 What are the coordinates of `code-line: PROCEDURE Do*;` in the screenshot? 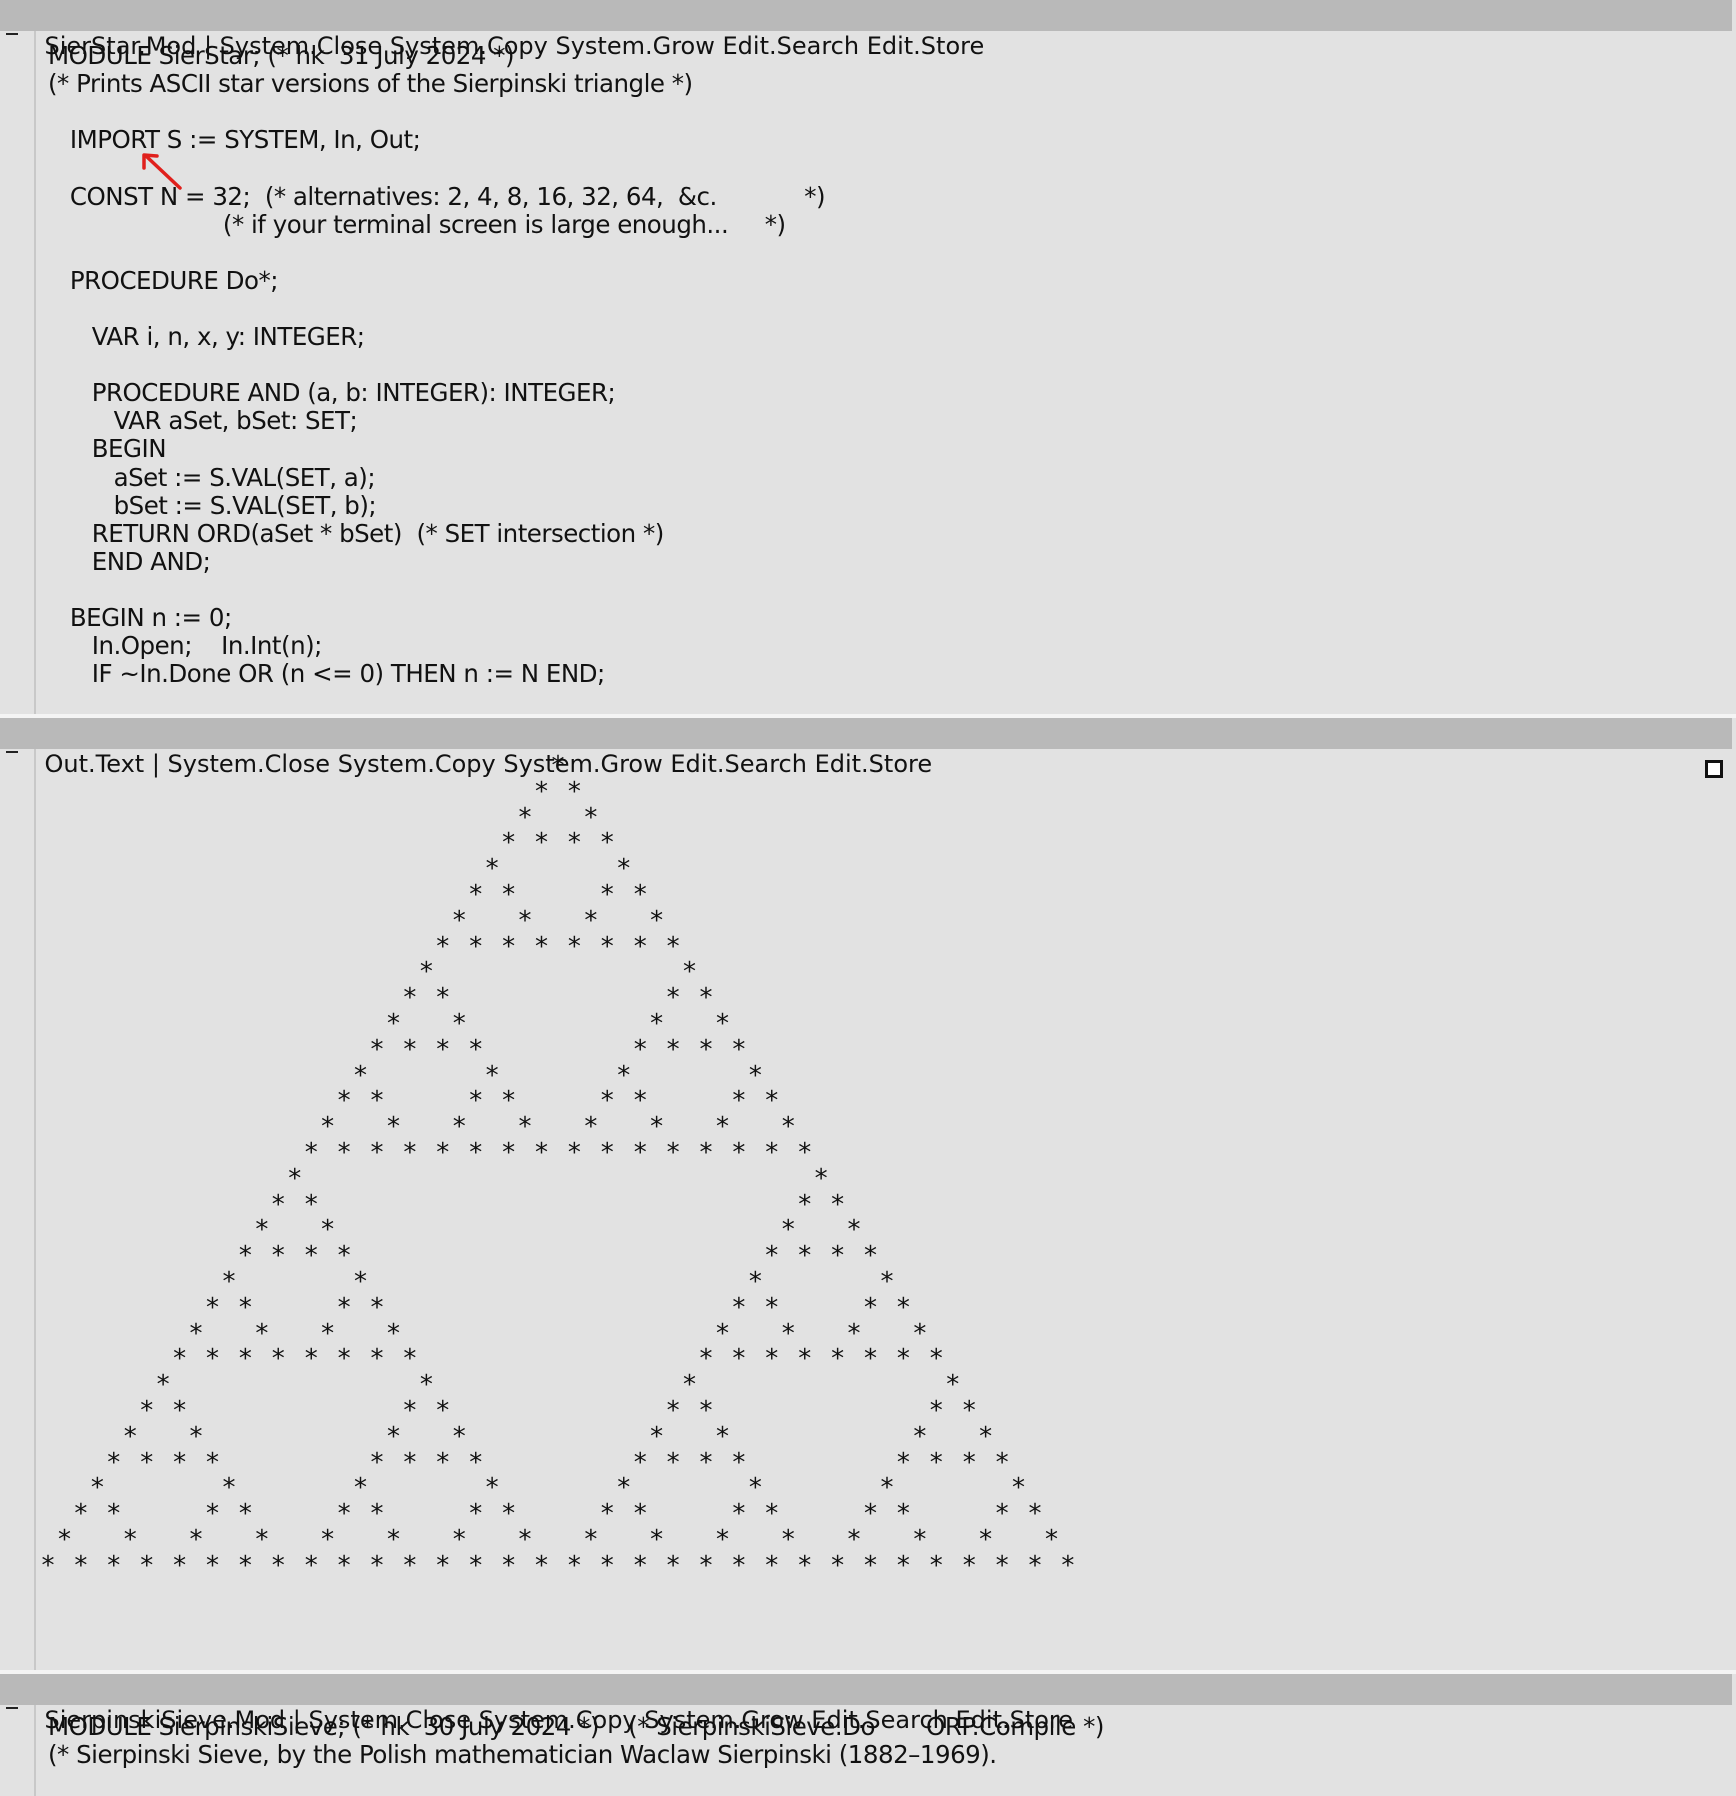 It's located at (163, 280).